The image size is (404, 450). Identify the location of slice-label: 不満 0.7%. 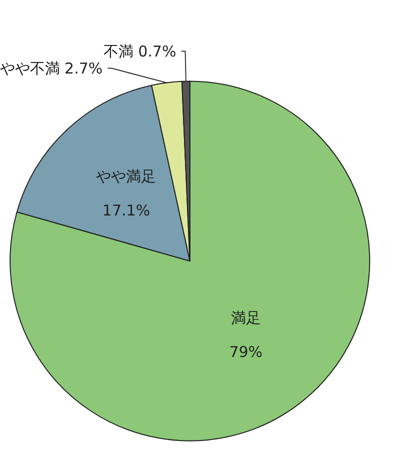
(139, 51).